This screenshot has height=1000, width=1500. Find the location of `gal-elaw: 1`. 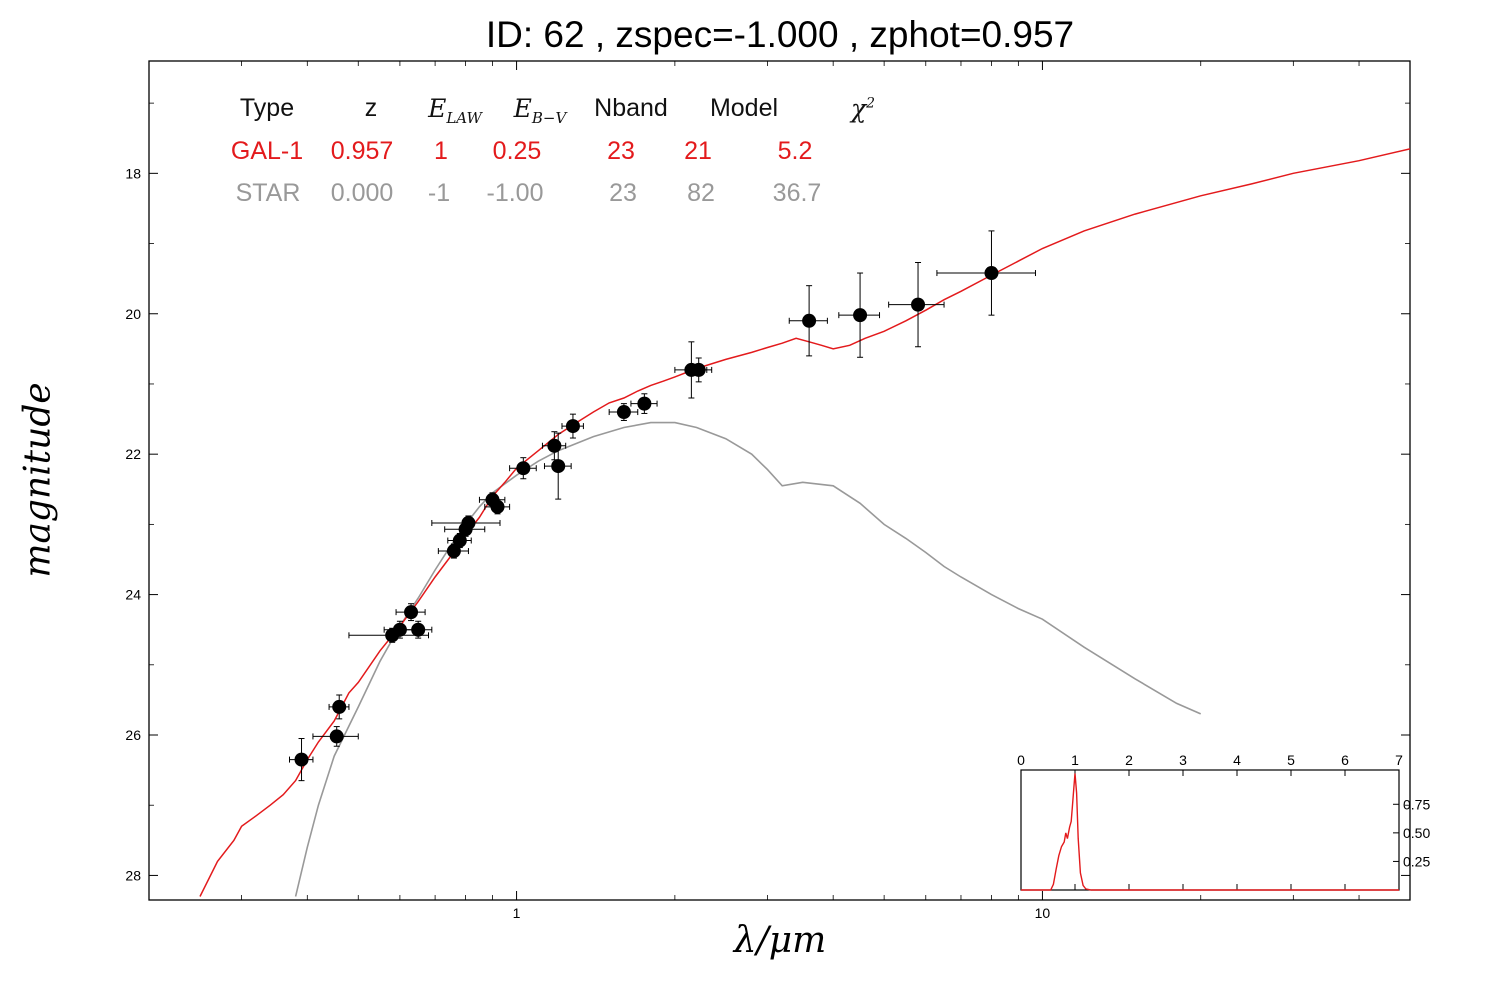

gal-elaw: 1 is located at coordinates (441, 151).